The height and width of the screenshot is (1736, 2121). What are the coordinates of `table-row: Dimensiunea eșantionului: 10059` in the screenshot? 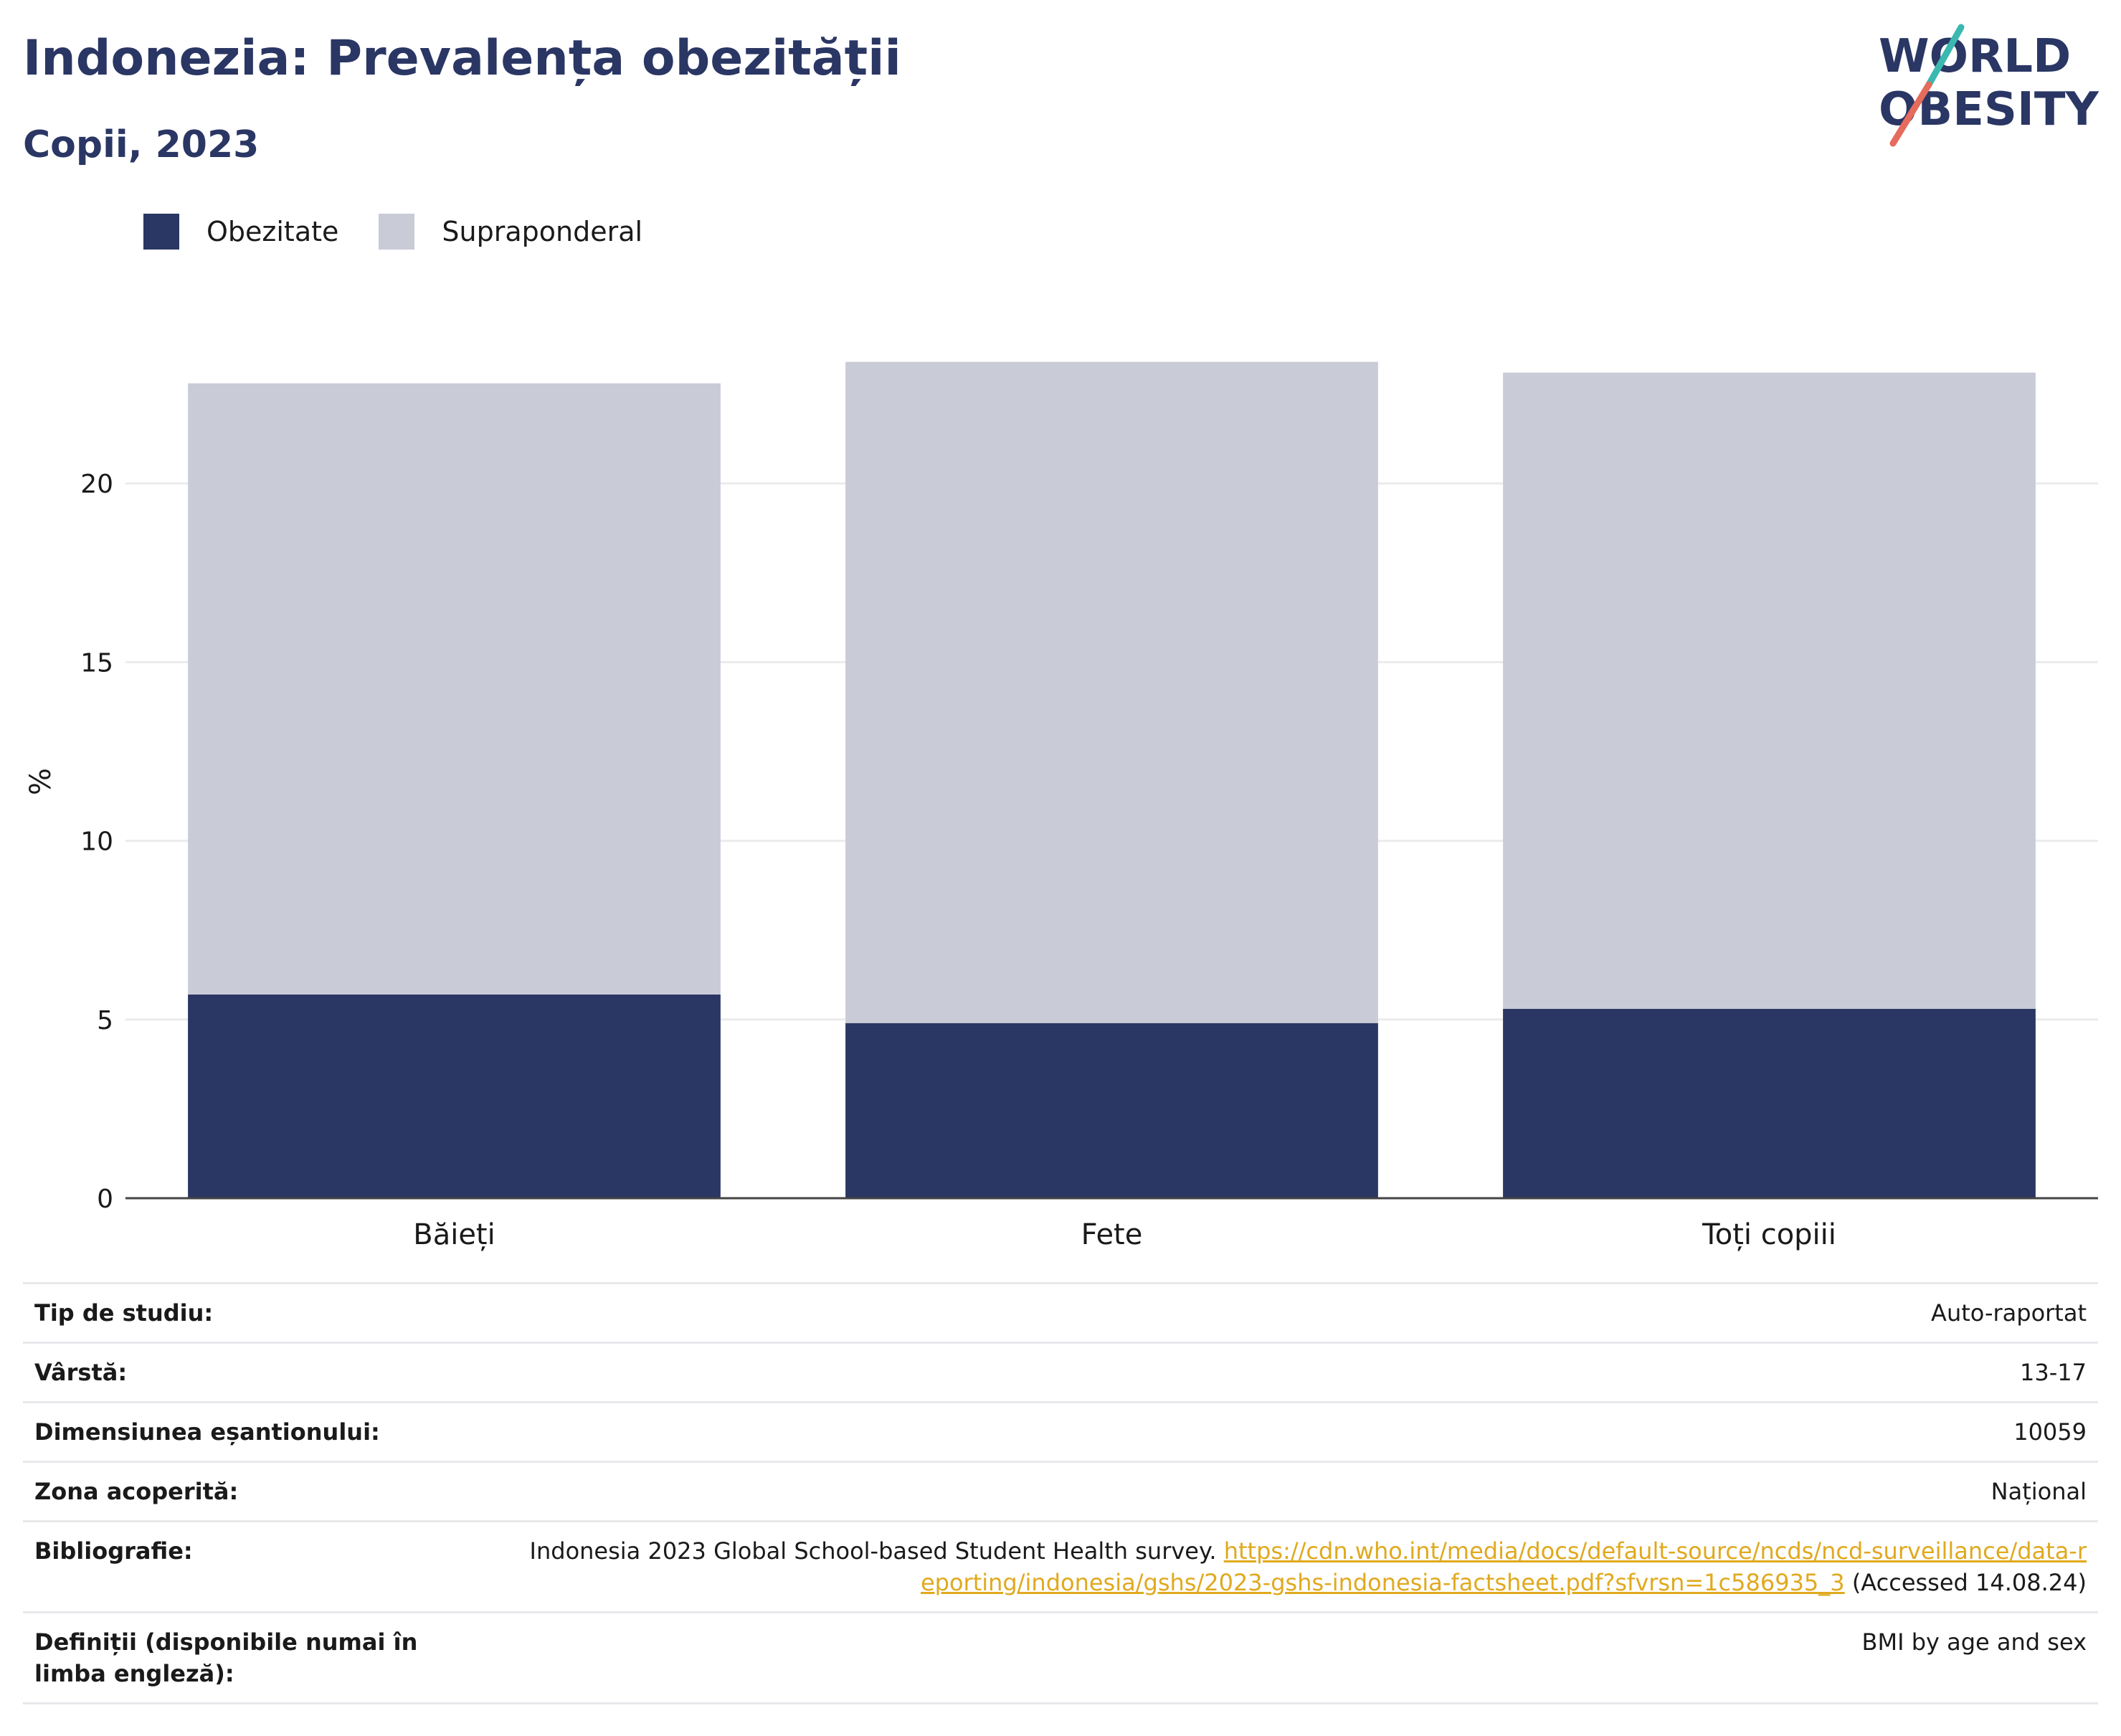 It's located at (1060, 1431).